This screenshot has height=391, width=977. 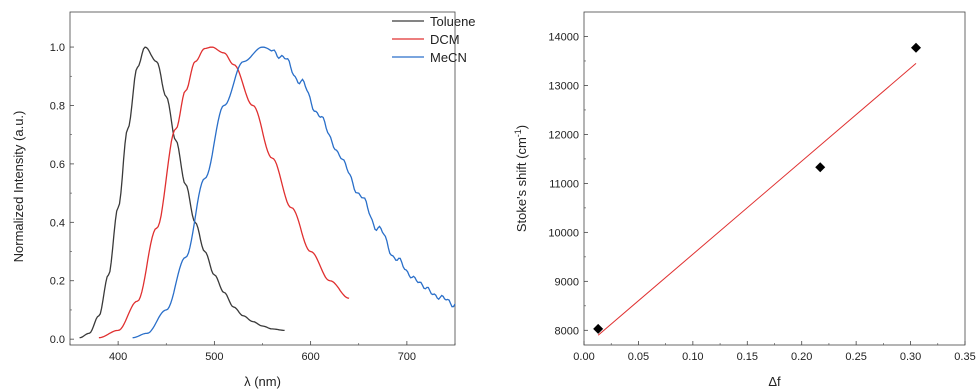 What do you see at coordinates (18, 187) in the screenshot?
I see `left-y-axis-label: Normalized Intensity (a.u.)` at bounding box center [18, 187].